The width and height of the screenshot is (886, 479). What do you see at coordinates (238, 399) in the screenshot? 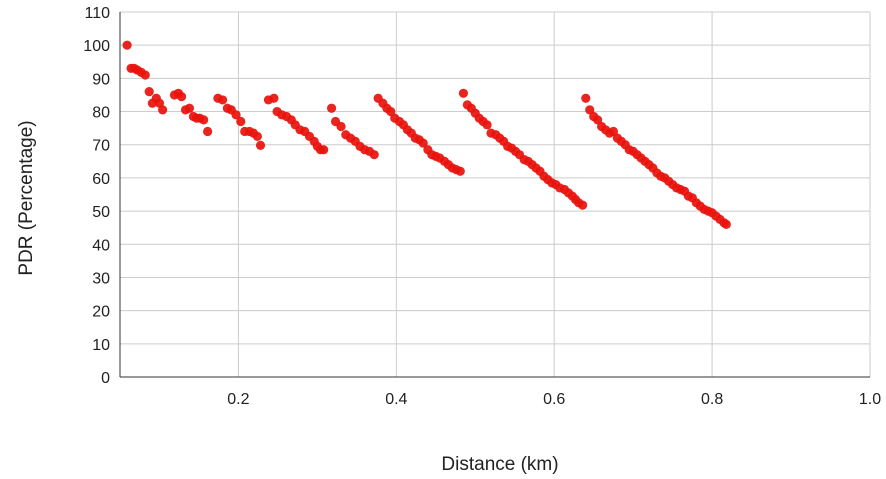
I see `x-tick-label: 0.2` at bounding box center [238, 399].